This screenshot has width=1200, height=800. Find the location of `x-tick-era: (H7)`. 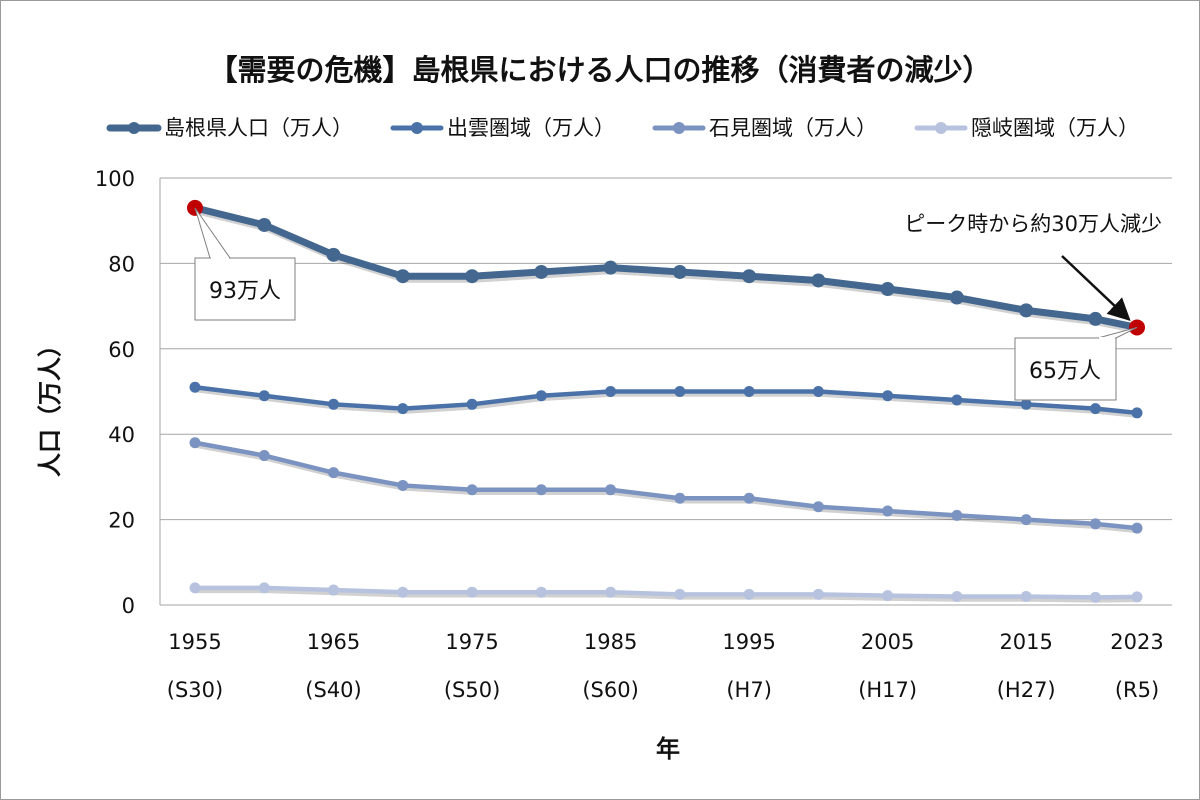

x-tick-era: (H7) is located at coordinates (749, 690).